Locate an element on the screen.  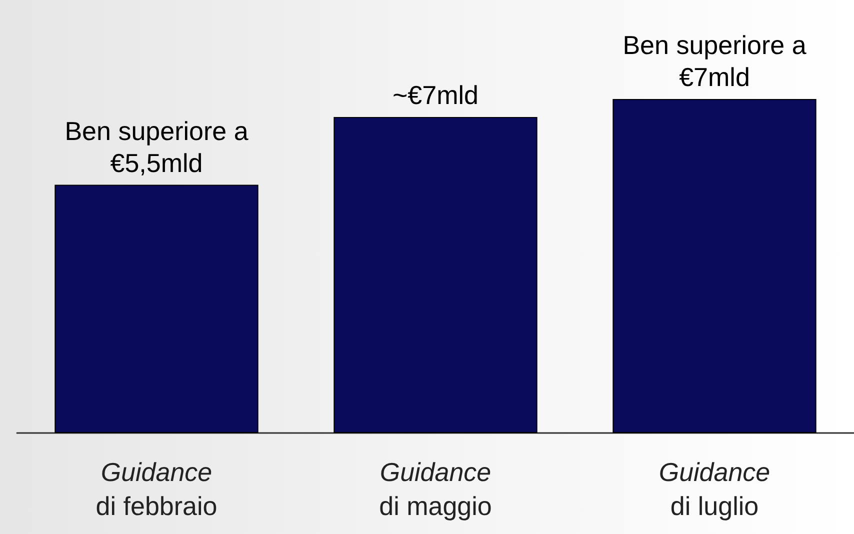
x-tick-label: Guidance di febbraio is located at coordinates (157, 489).